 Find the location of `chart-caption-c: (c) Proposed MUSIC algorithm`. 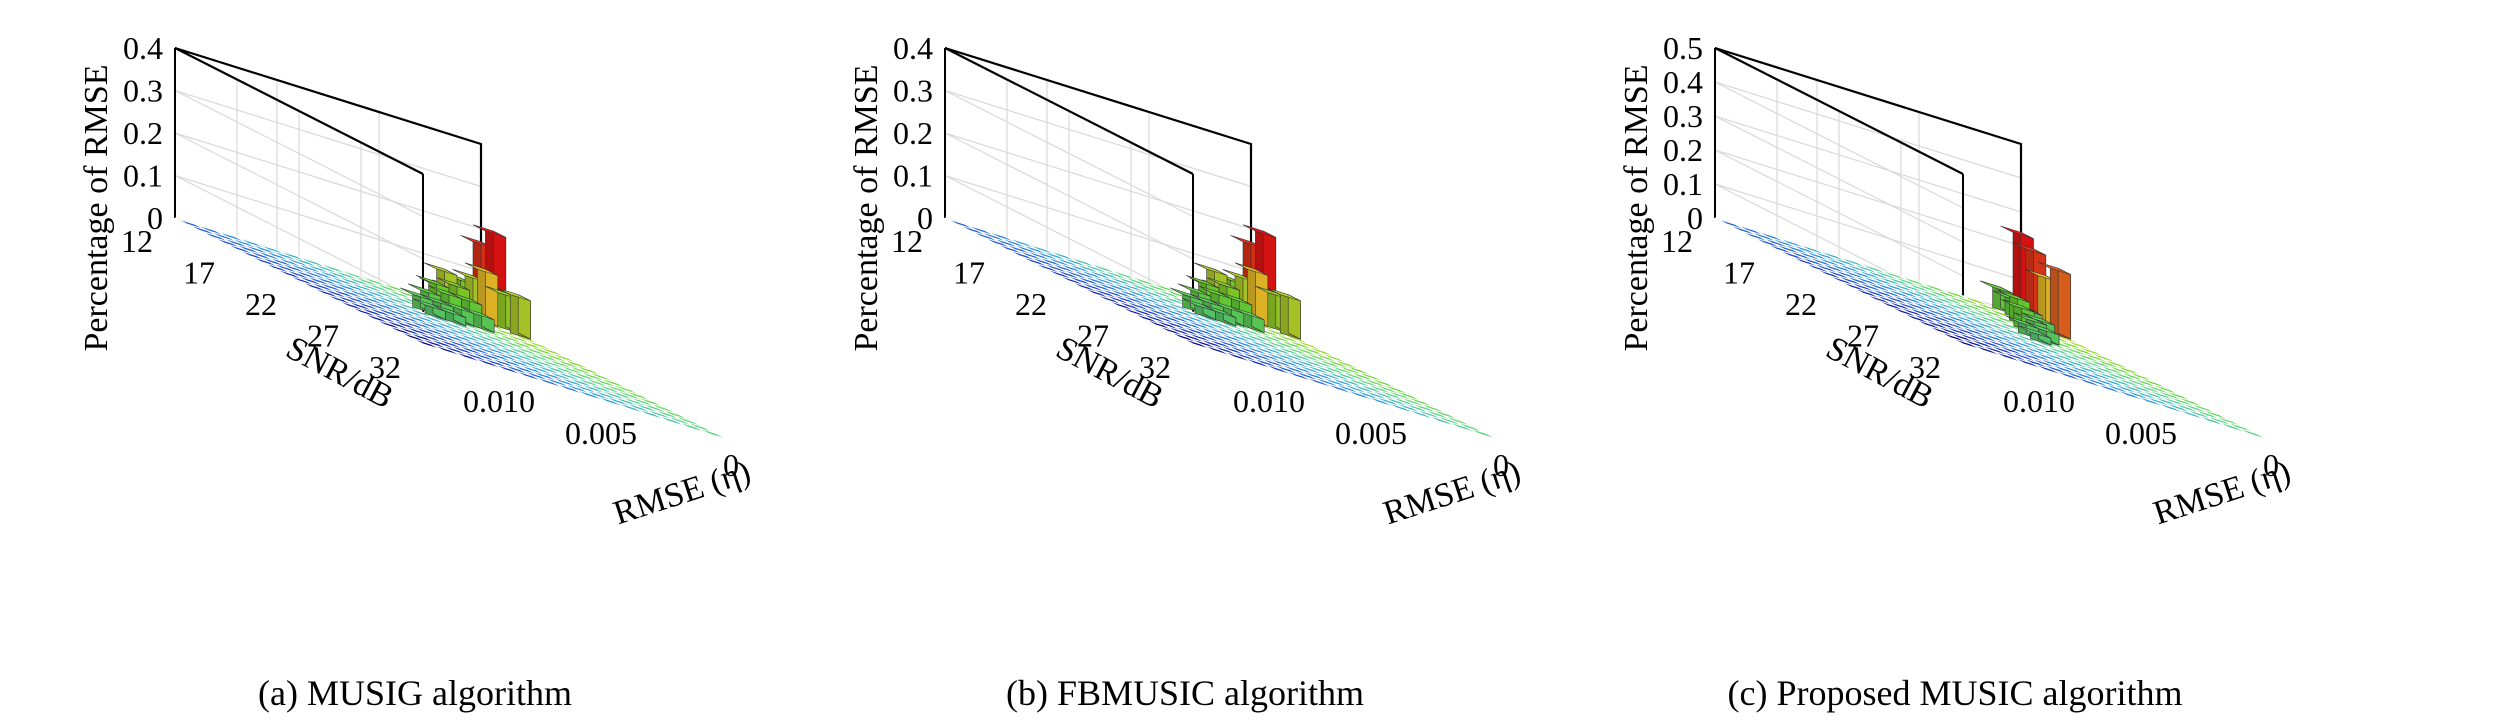

chart-caption-c: (c) Proposed MUSIC algorithm is located at coordinates (1955, 693).